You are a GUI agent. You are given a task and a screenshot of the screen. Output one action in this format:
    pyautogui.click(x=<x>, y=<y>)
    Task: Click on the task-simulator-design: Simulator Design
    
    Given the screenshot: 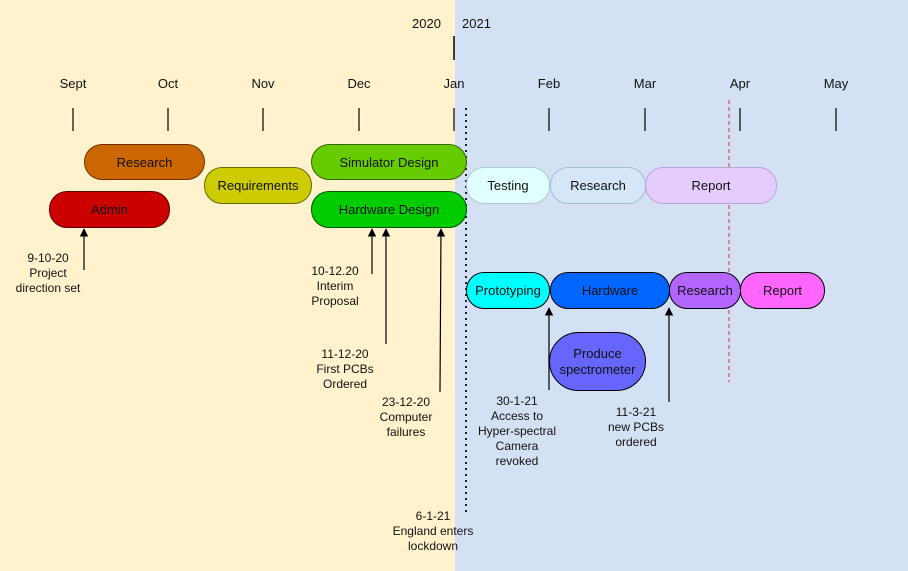 What is the action you would take?
    pyautogui.click(x=389, y=162)
    